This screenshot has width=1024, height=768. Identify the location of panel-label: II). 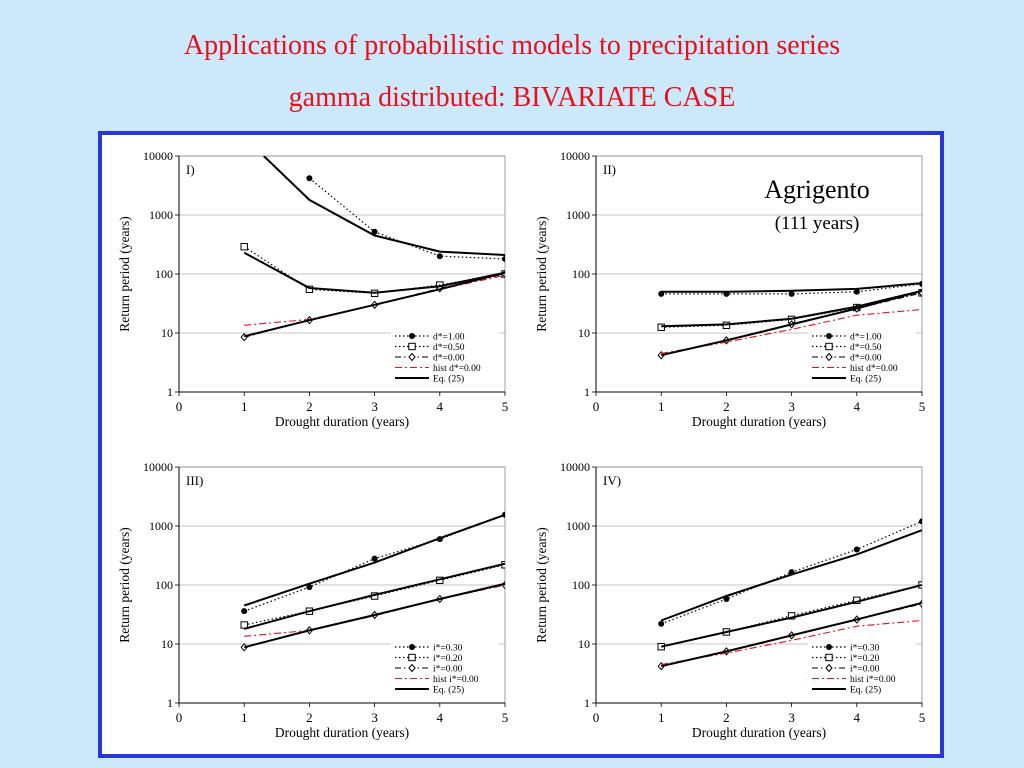
(609, 169).